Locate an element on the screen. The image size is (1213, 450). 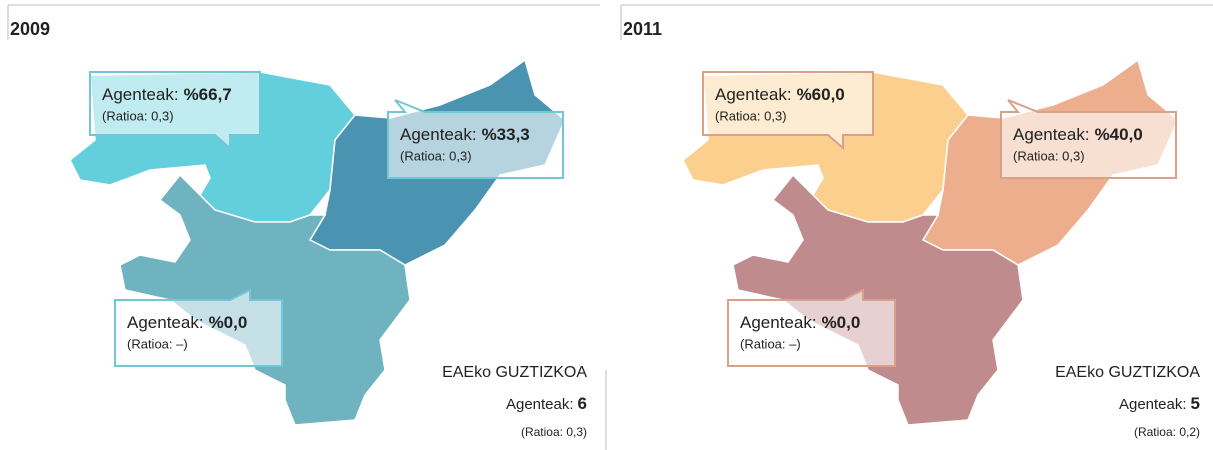
callout-text: Agenteak: %60,0 is located at coordinates (780, 94).